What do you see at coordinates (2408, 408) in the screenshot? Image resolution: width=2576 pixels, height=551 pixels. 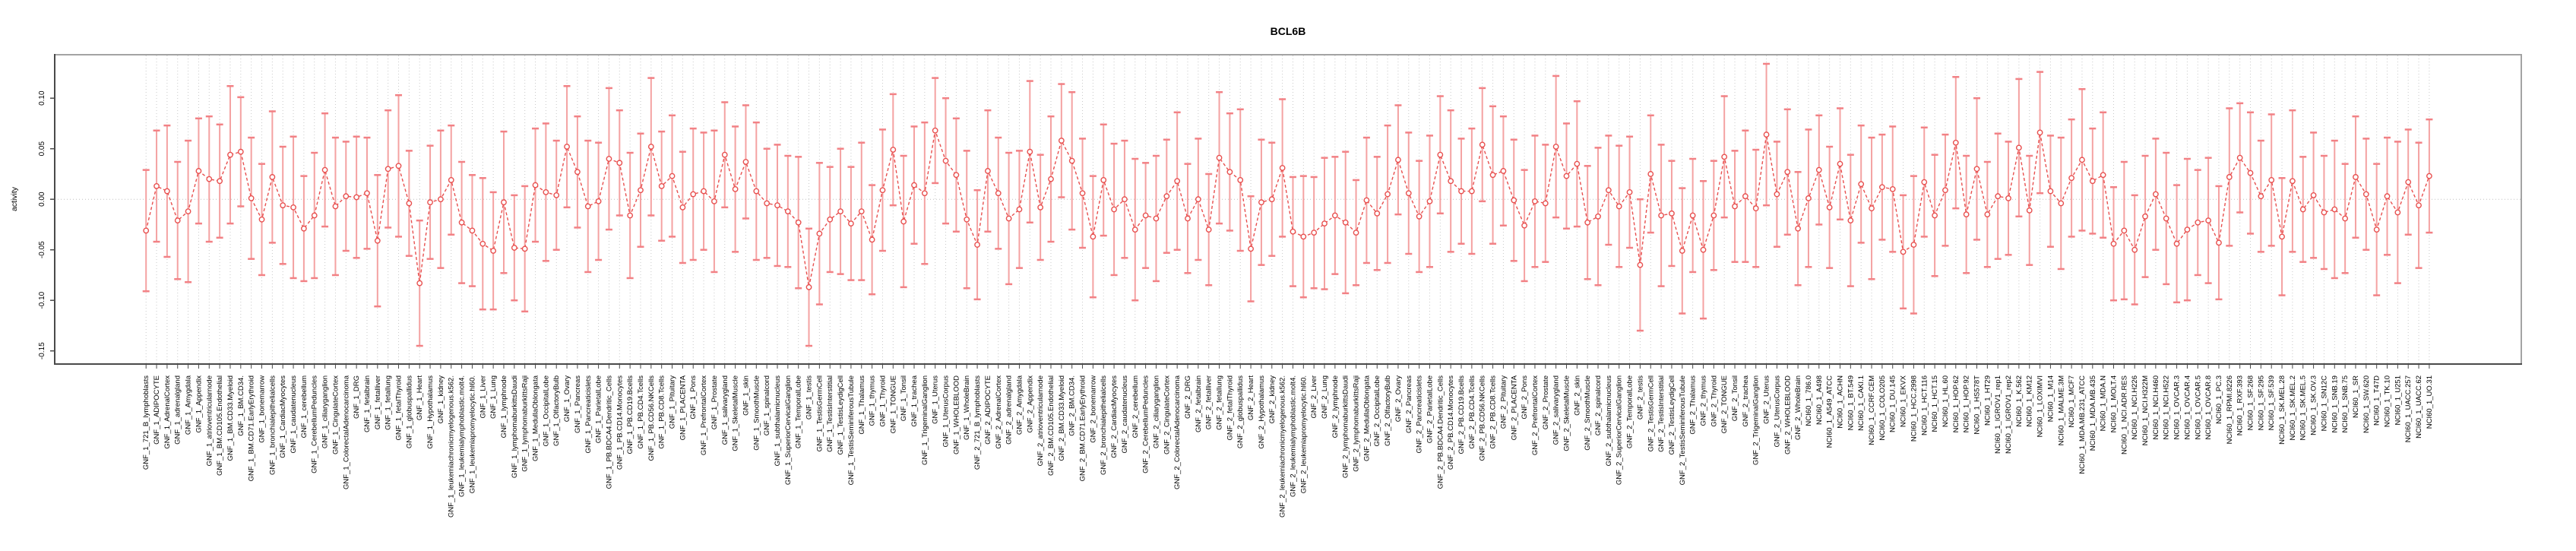 I see `x-tick-label: NCI60_1_UACC.257` at bounding box center [2408, 408].